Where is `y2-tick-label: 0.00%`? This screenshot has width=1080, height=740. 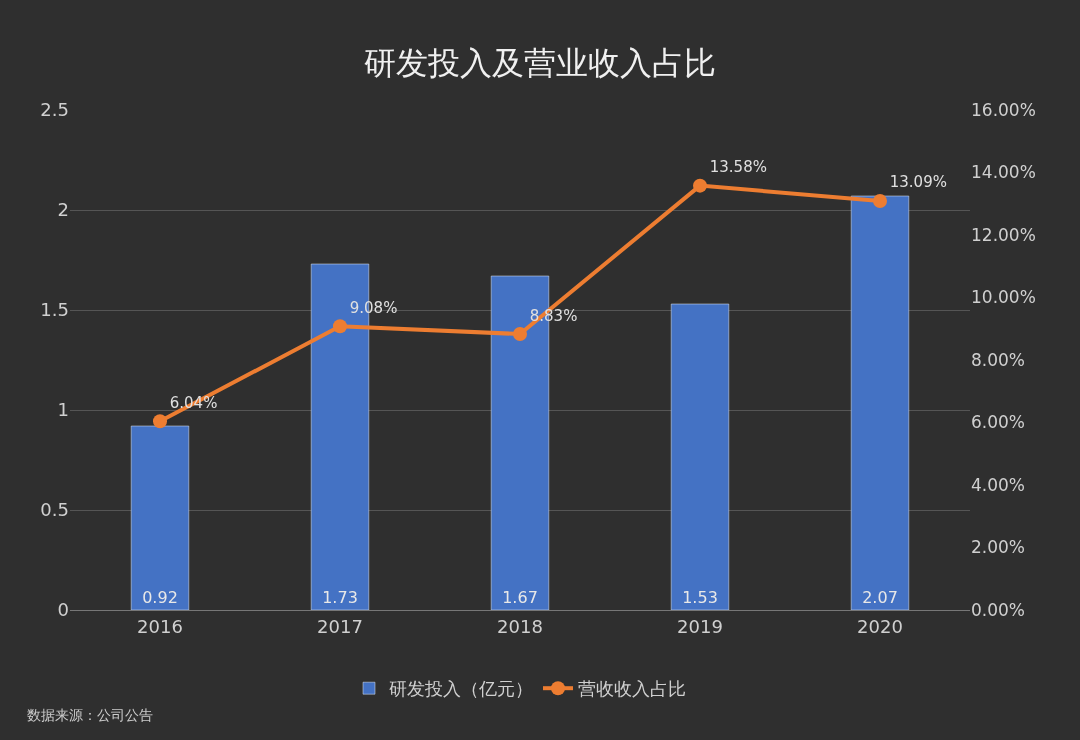
y2-tick-label: 0.00% is located at coordinates (998, 609).